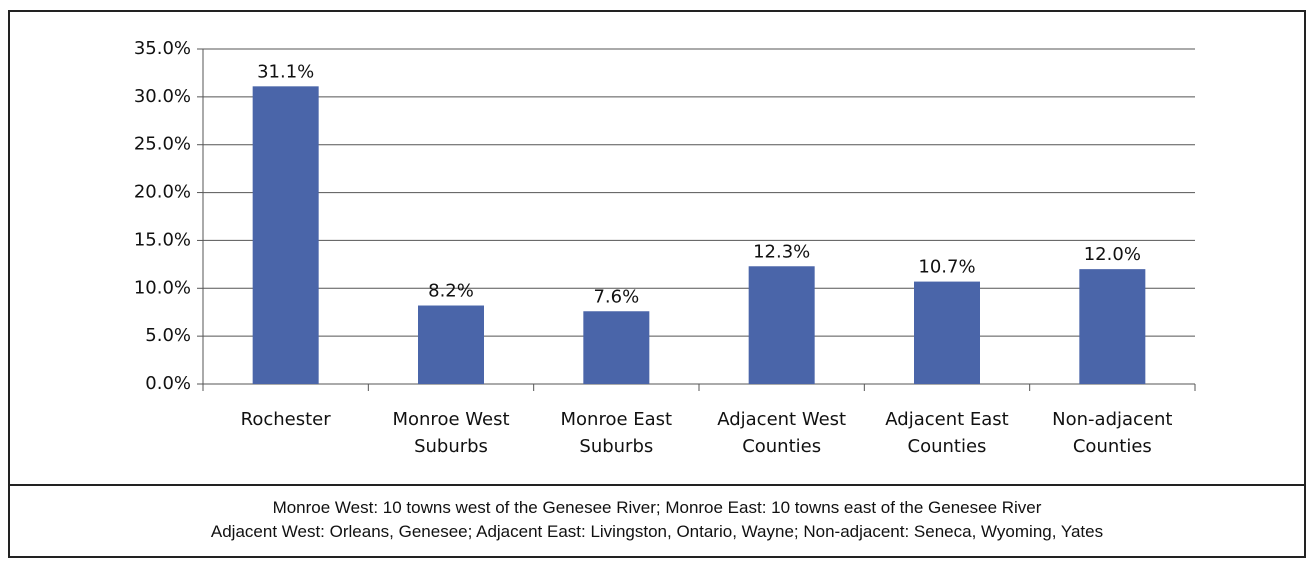  I want to click on x-tick-label: Monroe West Suburbs, so click(451, 433).